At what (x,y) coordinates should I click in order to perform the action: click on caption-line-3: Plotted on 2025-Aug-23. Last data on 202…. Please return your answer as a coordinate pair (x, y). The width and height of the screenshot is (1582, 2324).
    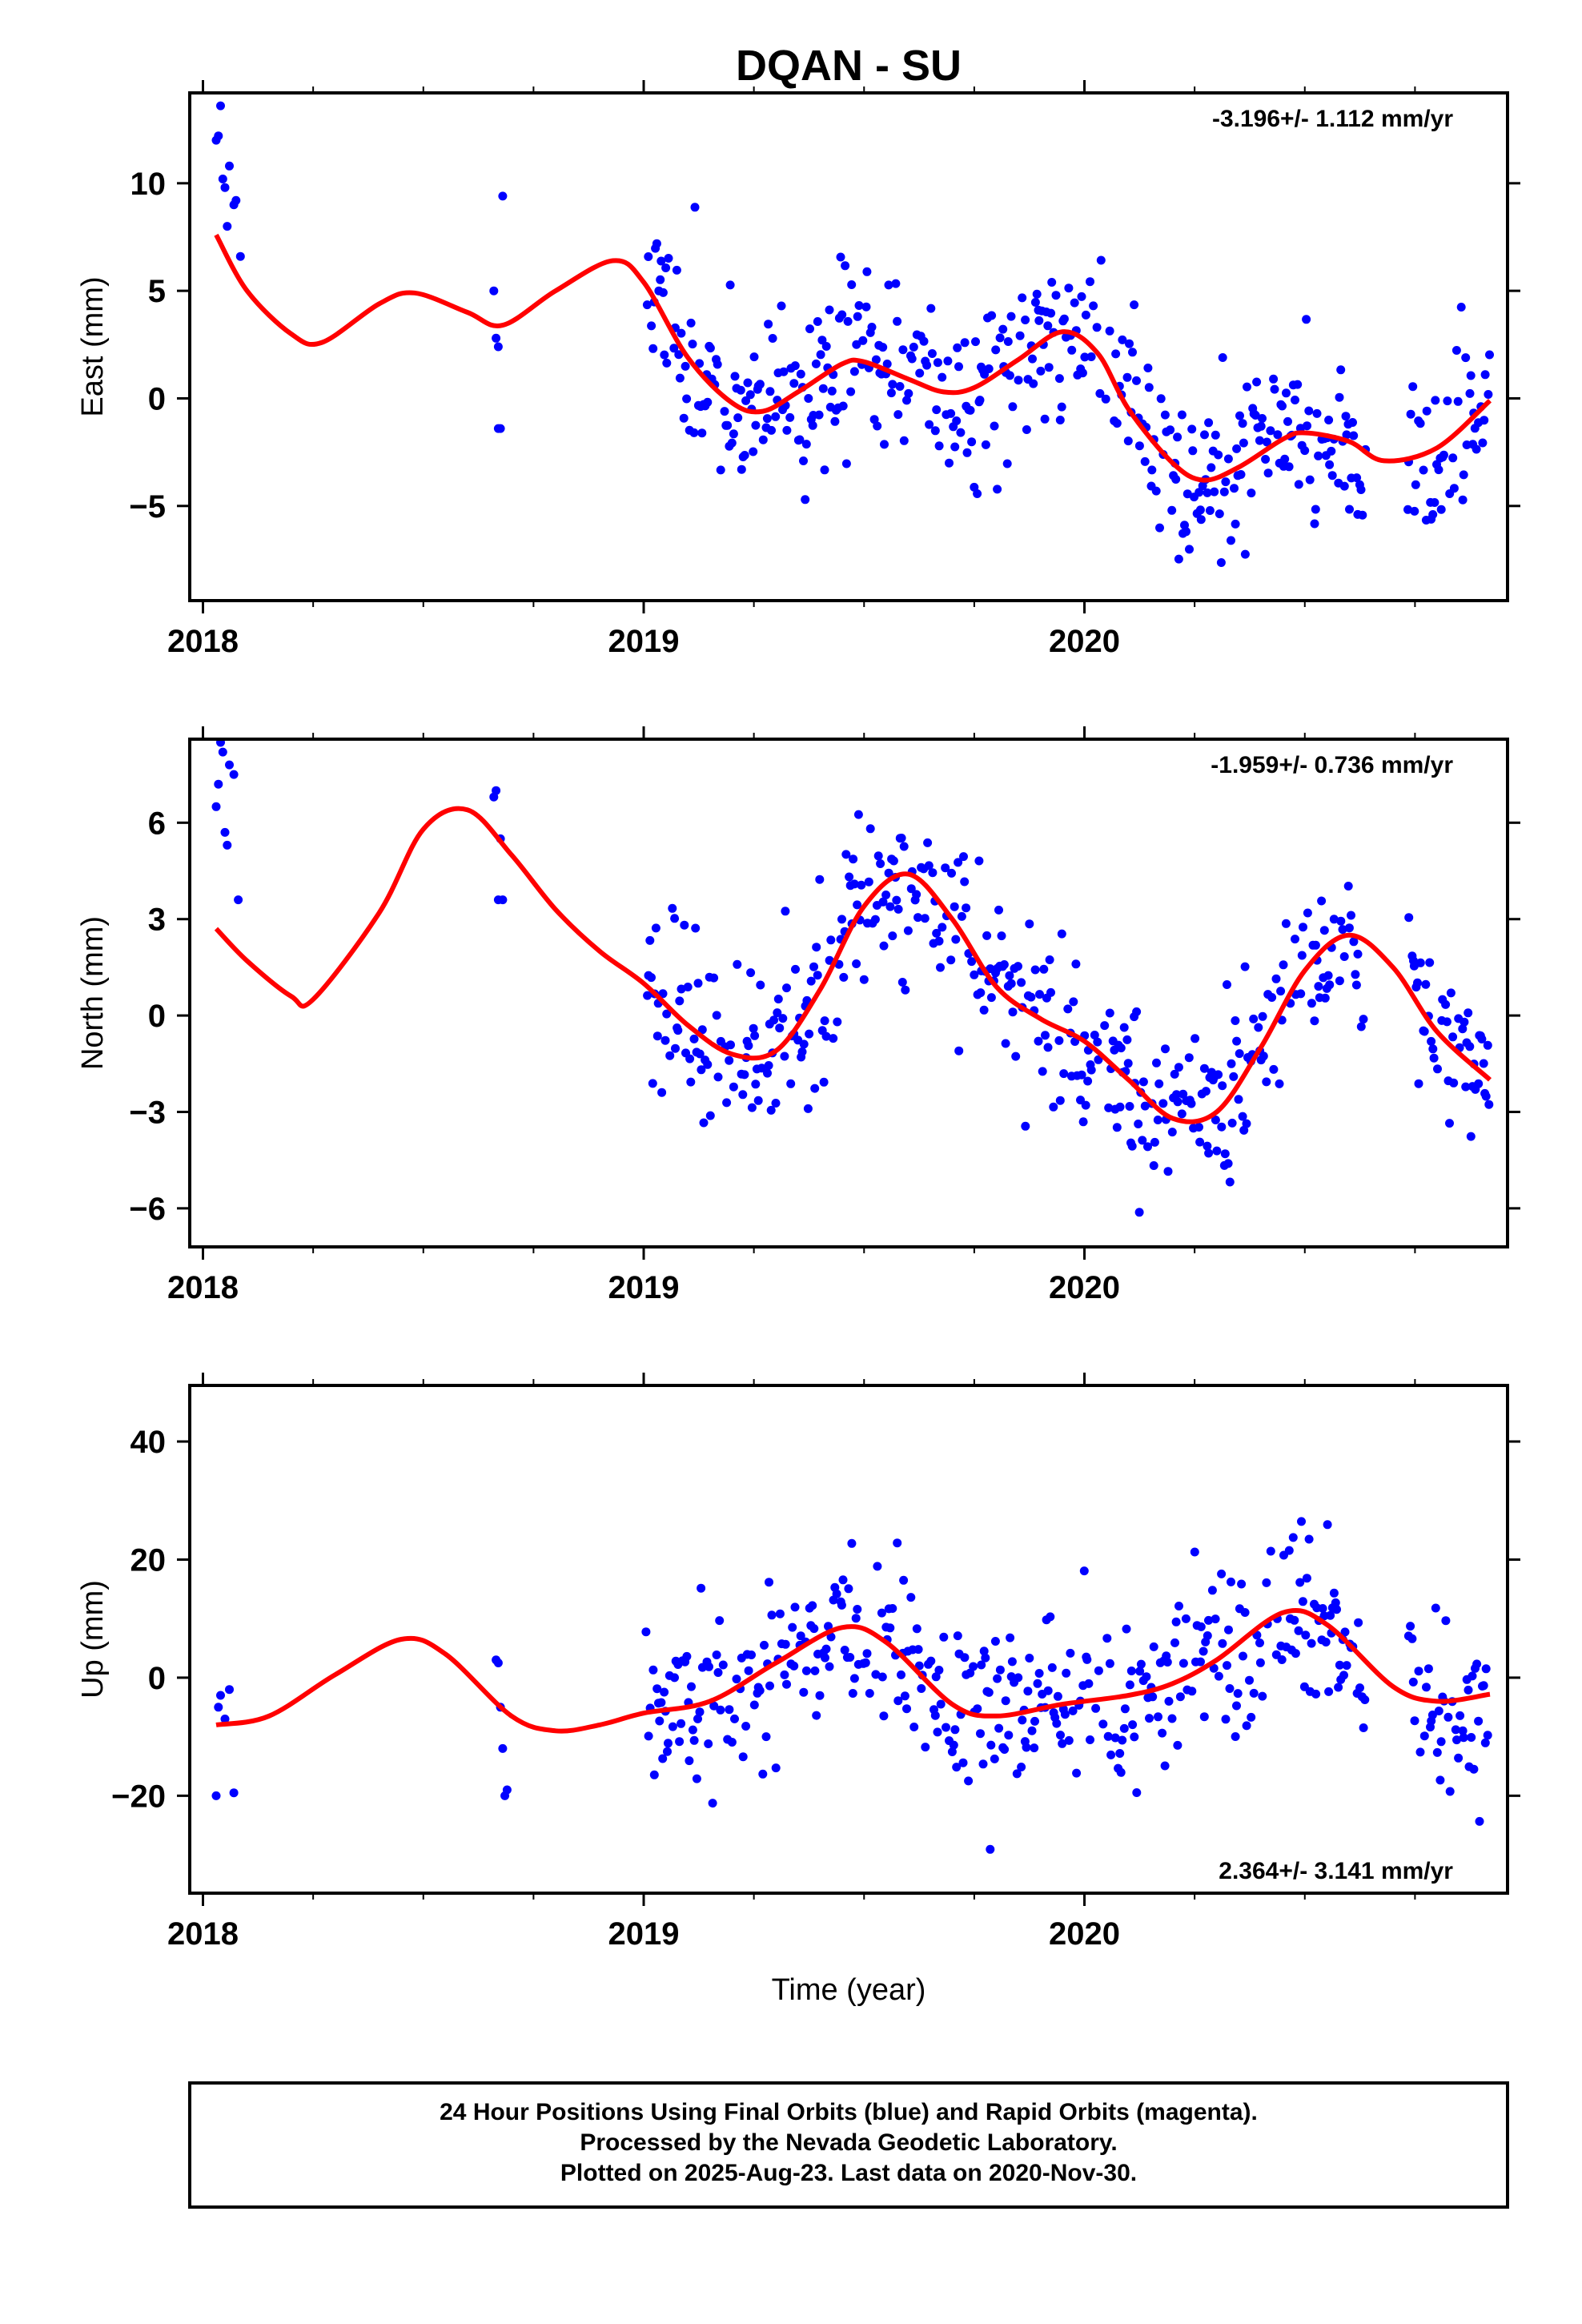
    Looking at the image, I should click on (848, 2173).